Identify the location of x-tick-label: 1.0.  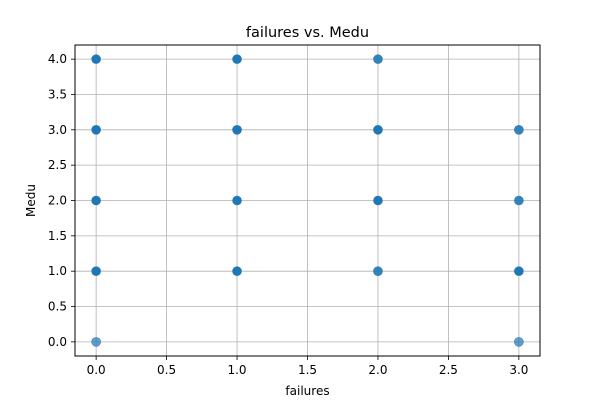
(236, 370).